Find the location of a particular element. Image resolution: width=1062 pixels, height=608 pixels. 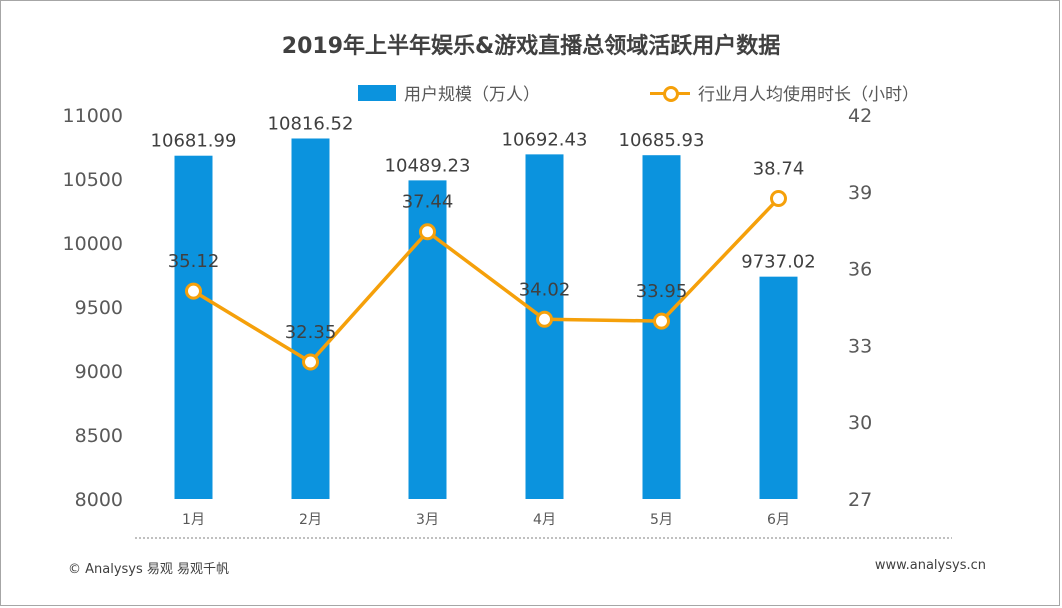

legend-item-user-scale: 用户规模（万人） is located at coordinates (449, 92).